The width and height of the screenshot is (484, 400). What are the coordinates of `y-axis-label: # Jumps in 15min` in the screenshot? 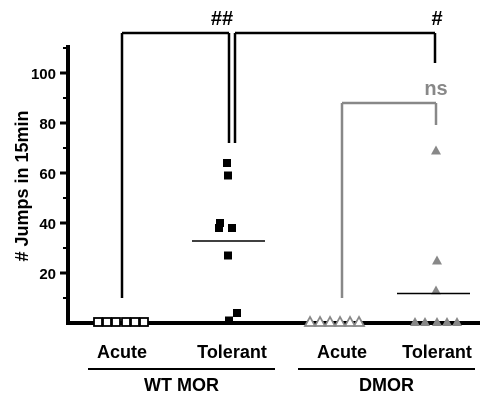 It's located at (22, 185).